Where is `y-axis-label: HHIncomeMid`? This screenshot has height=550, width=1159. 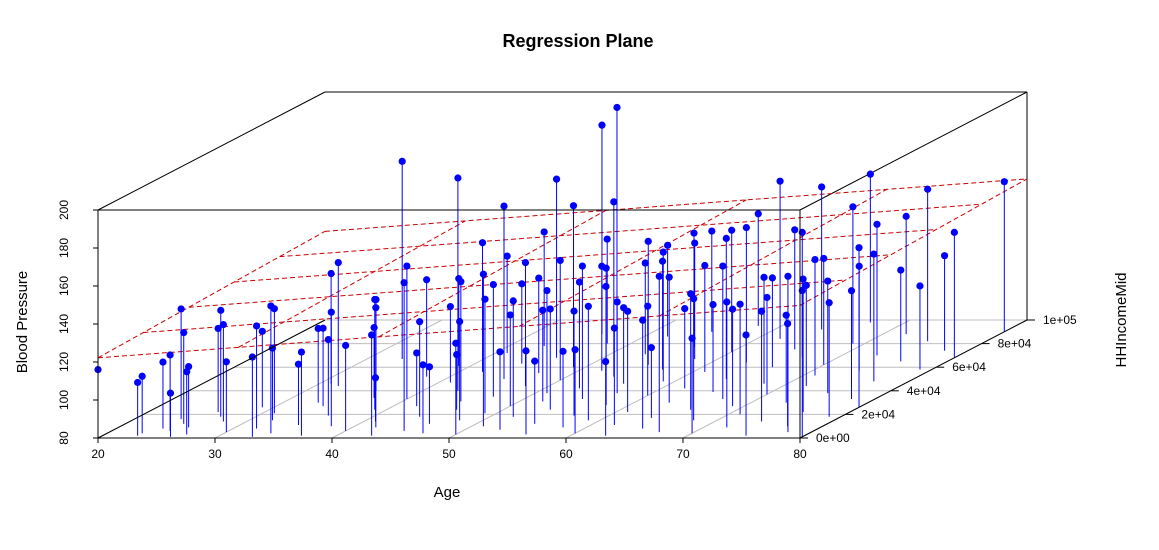 y-axis-label: HHIncomeMid is located at coordinates (1121, 319).